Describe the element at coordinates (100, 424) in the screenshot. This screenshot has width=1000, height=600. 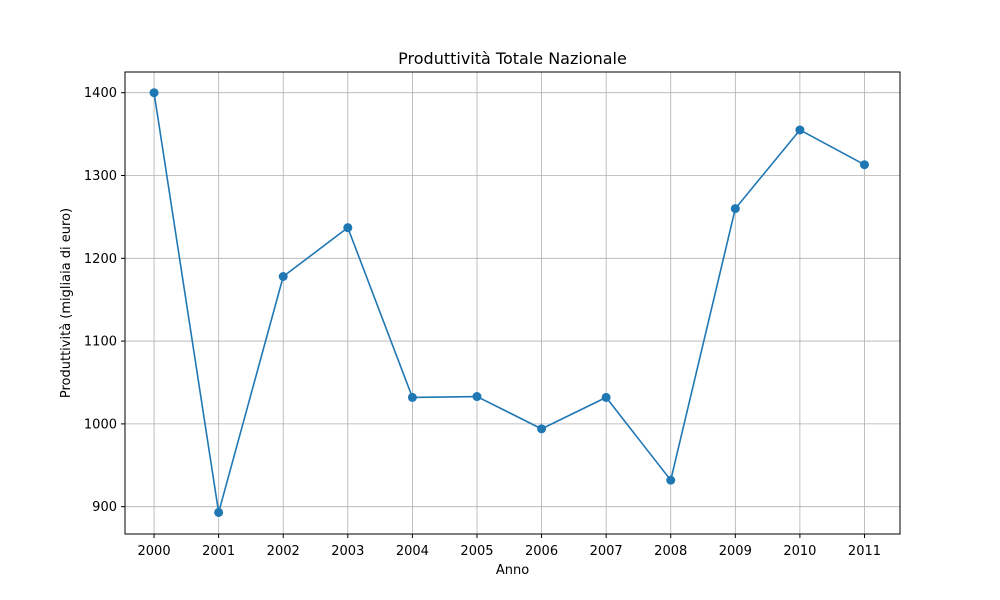
I see `y-tick-label: 1000` at that location.